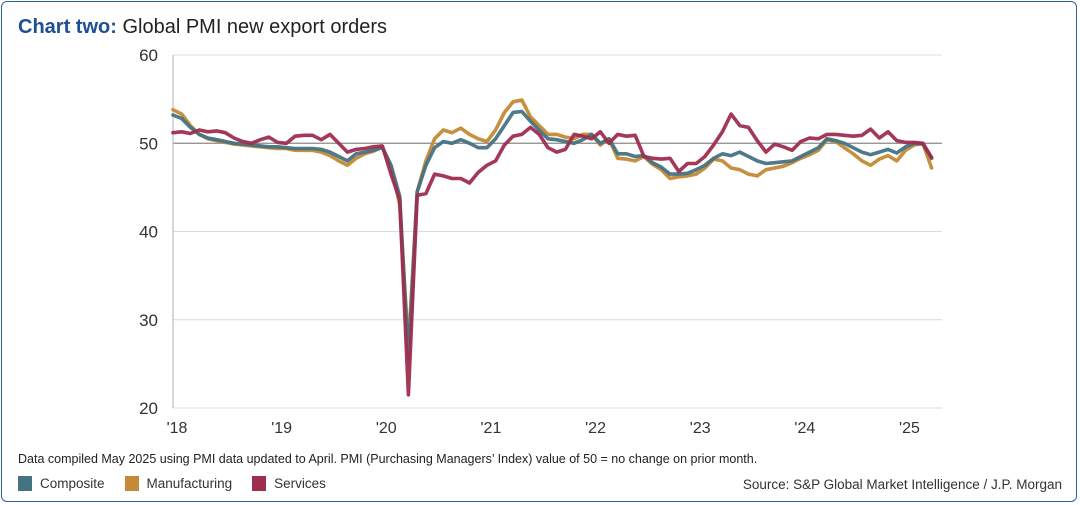  What do you see at coordinates (804, 428) in the screenshot?
I see `x-tick-label: '24` at bounding box center [804, 428].